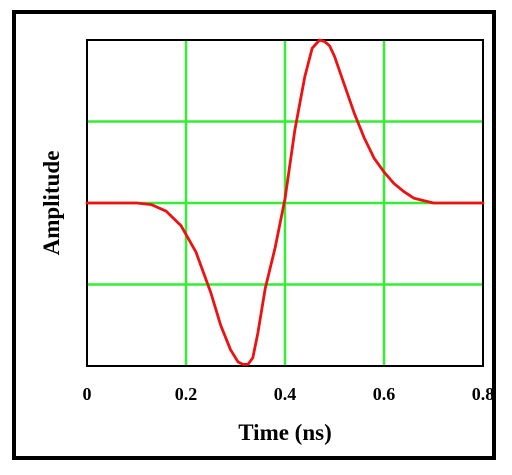  I want to click on x-tick-label: 0.6, so click(384, 394).